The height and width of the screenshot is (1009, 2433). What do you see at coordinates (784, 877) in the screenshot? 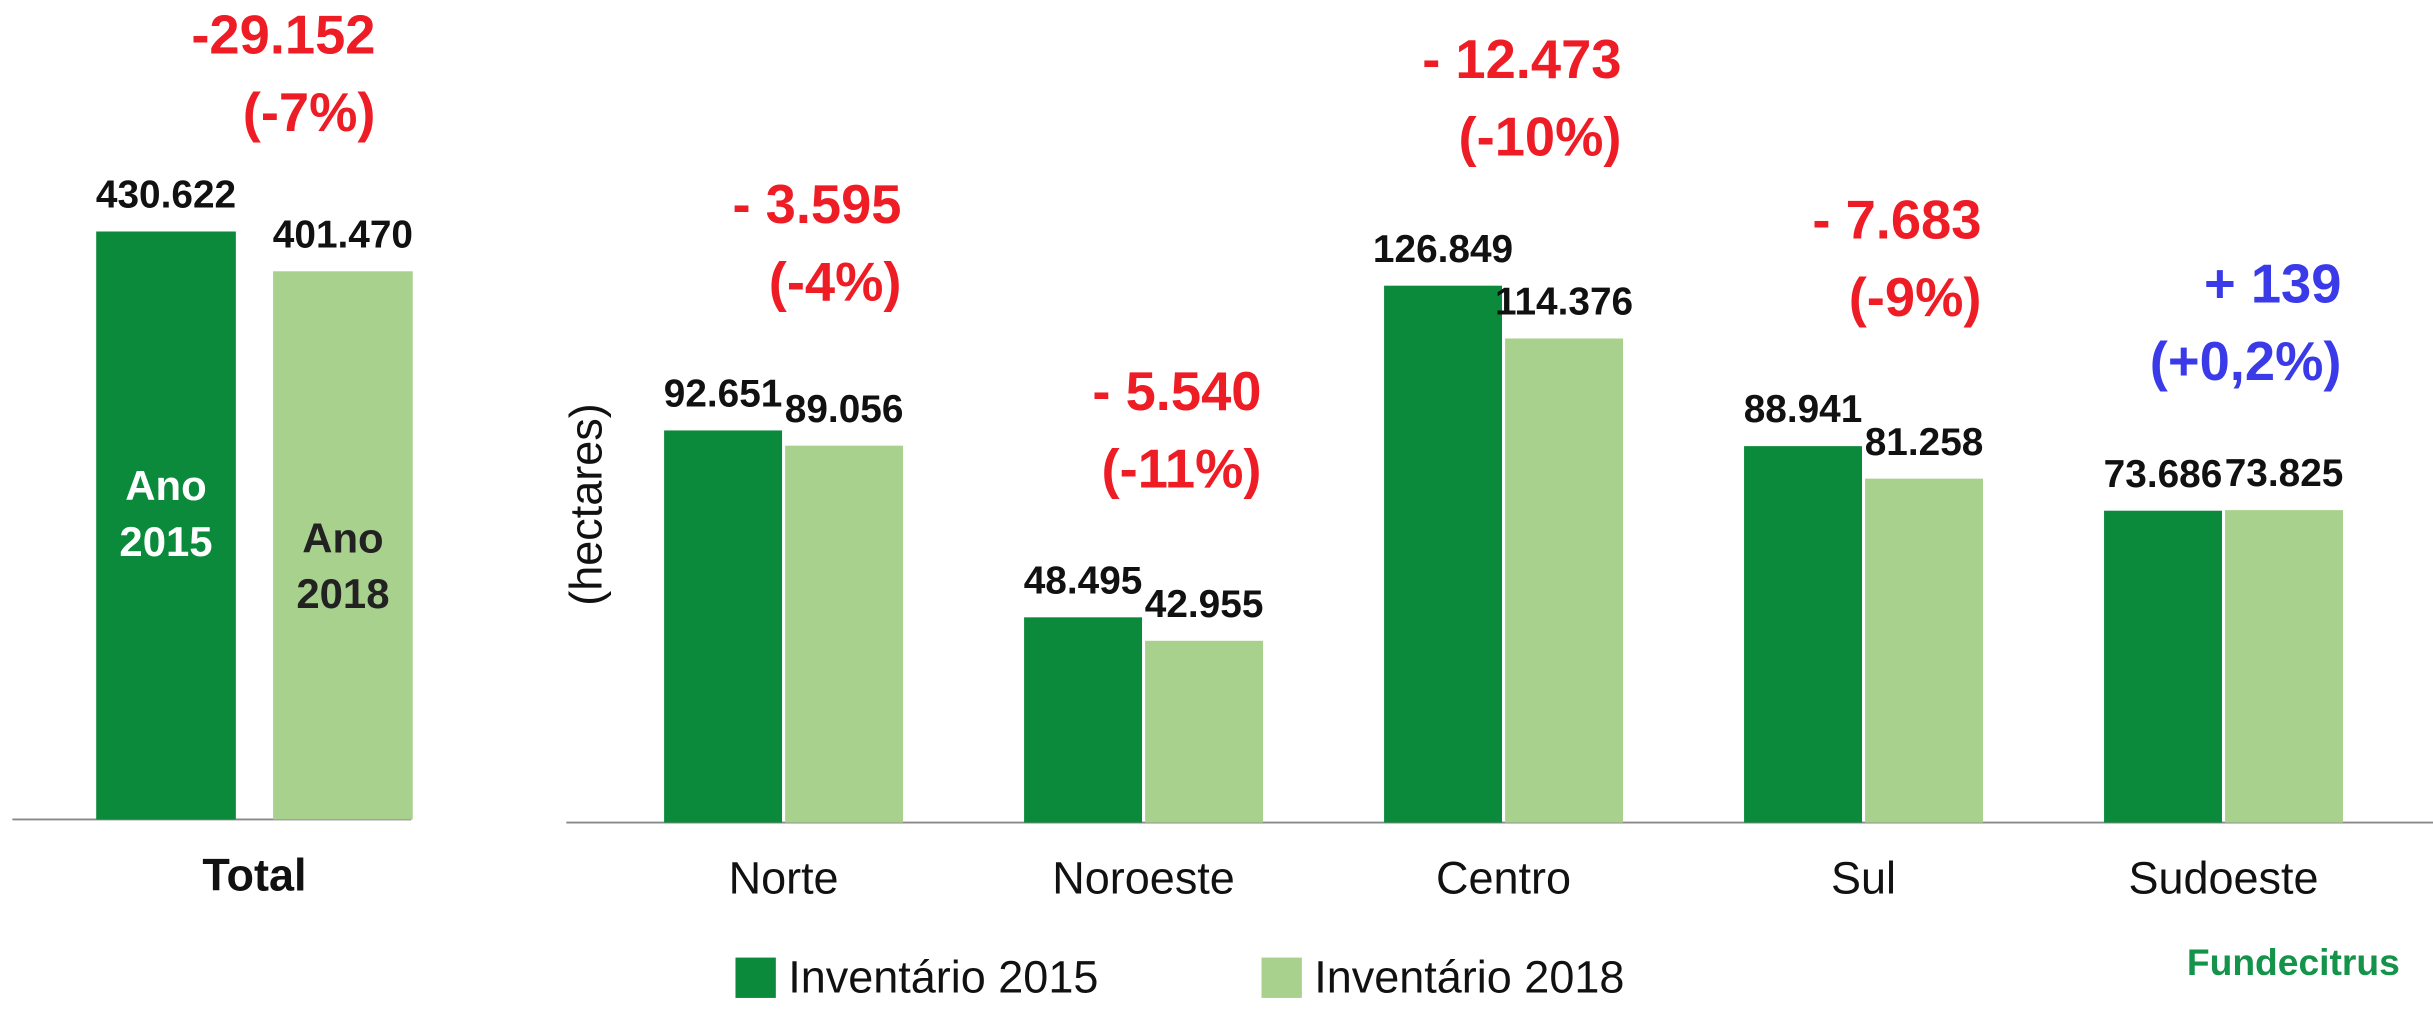
I see `x-tick-label: Norte` at bounding box center [784, 877].